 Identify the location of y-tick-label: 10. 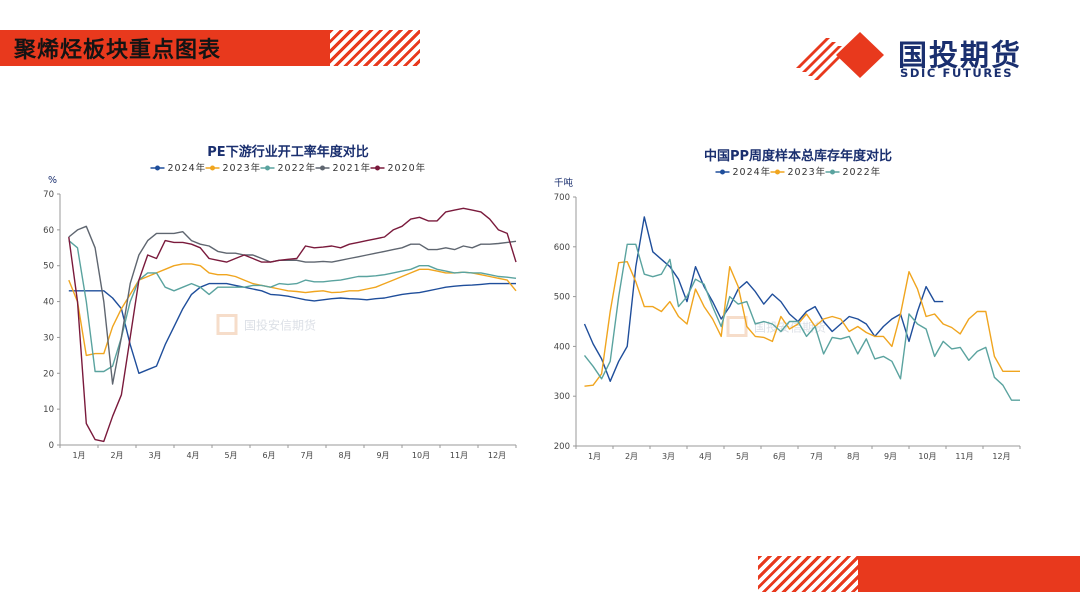
(48, 410).